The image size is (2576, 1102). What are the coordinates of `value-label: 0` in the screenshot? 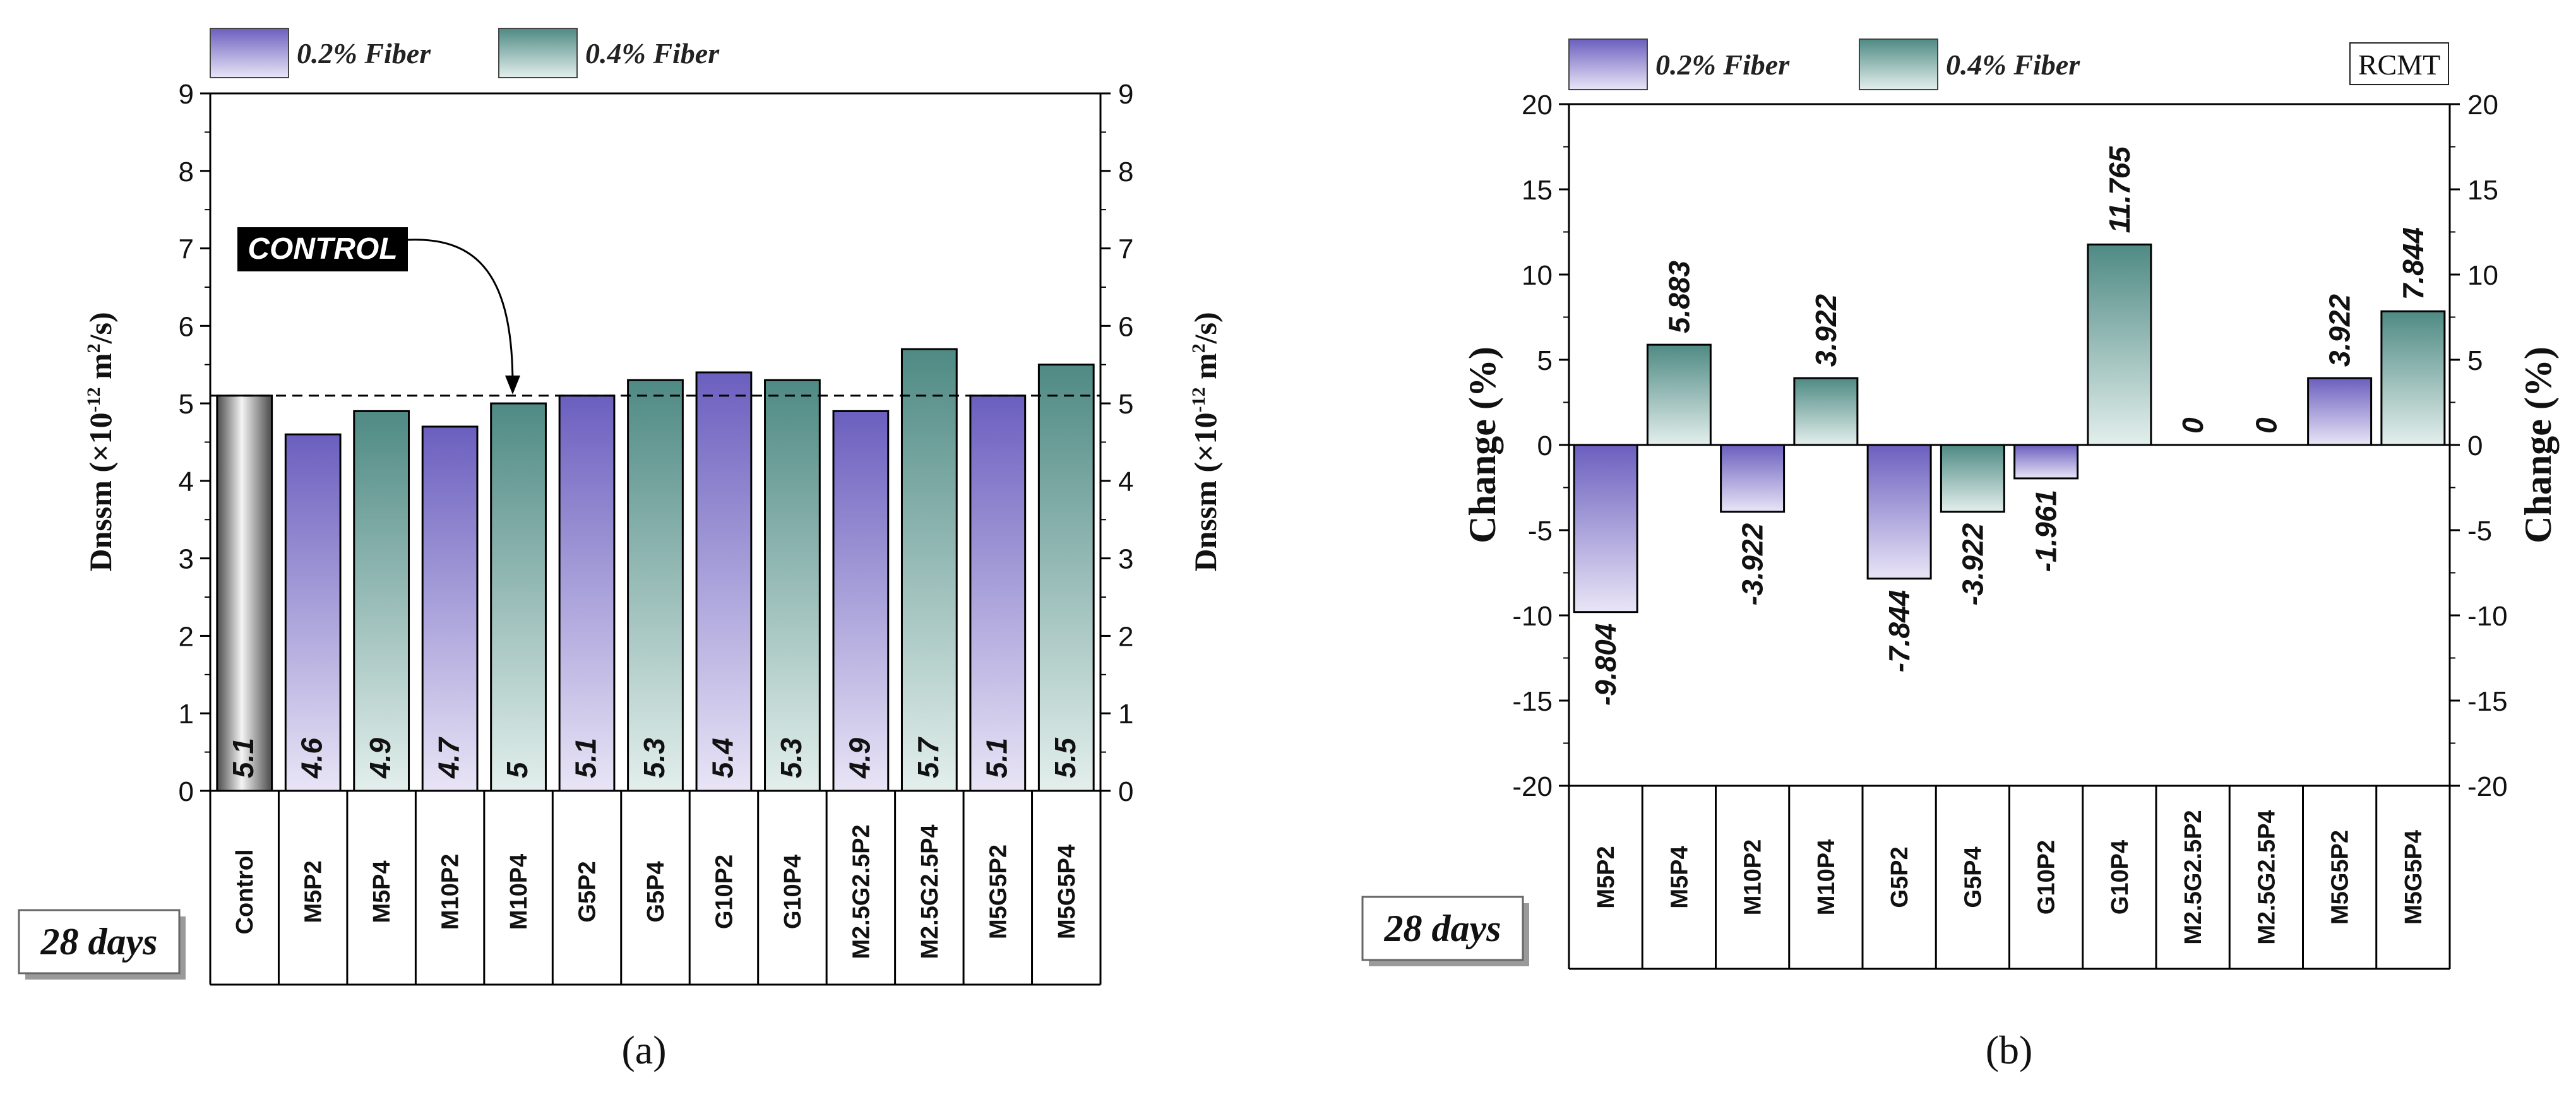 It's located at (2192, 425).